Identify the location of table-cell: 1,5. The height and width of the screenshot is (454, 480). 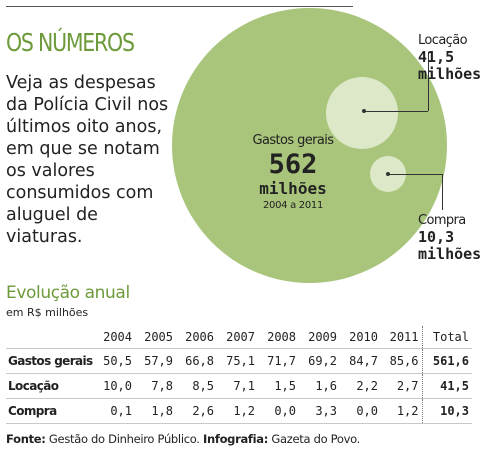
(278, 386).